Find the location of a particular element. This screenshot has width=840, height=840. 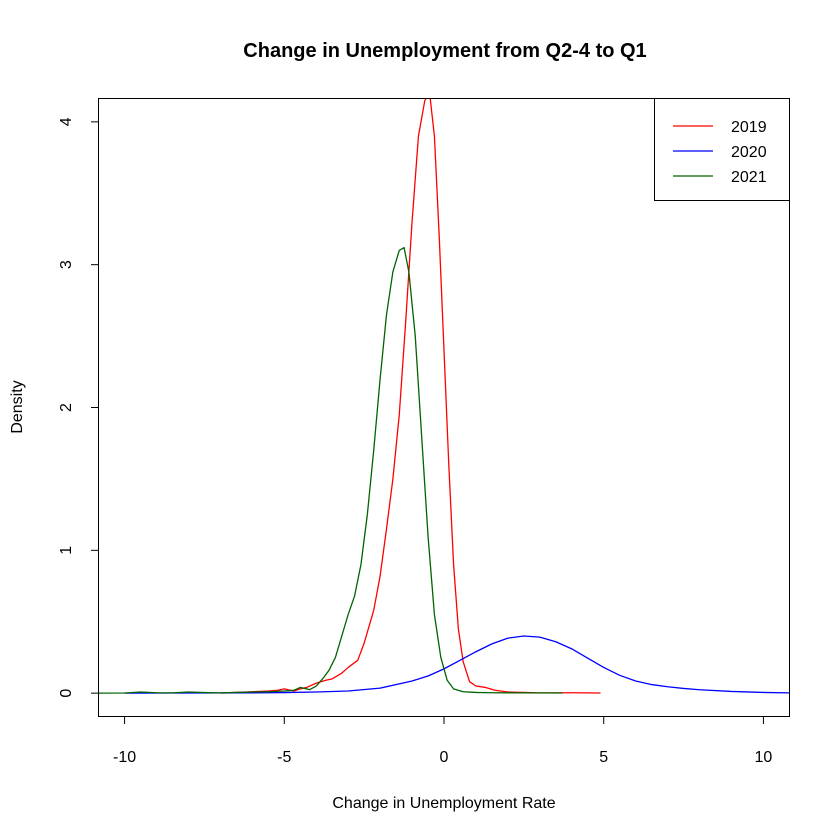

y-axis: 0 1 2 3 4 is located at coordinates (78, 407).